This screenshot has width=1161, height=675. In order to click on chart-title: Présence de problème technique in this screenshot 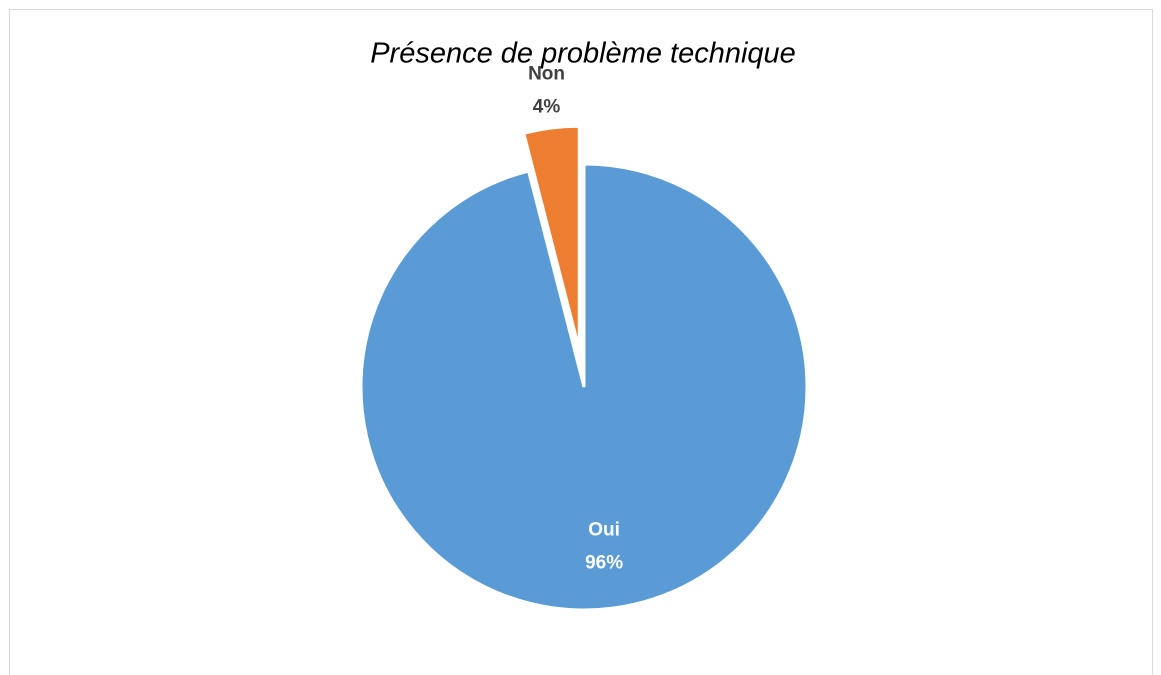, I will do `click(583, 54)`.